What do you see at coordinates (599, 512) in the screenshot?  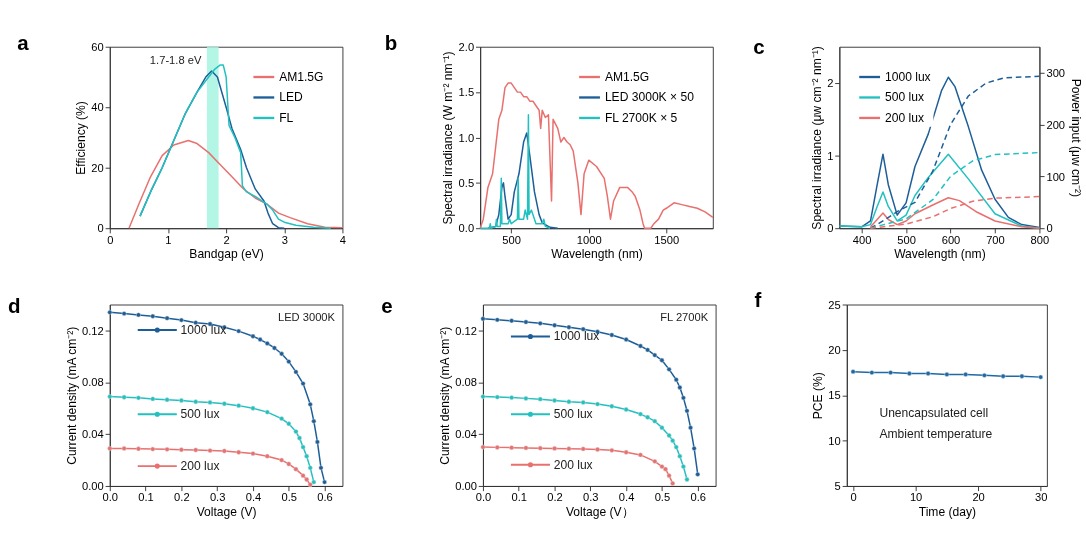 I see `x-axis-title: Voltage (V）` at bounding box center [599, 512].